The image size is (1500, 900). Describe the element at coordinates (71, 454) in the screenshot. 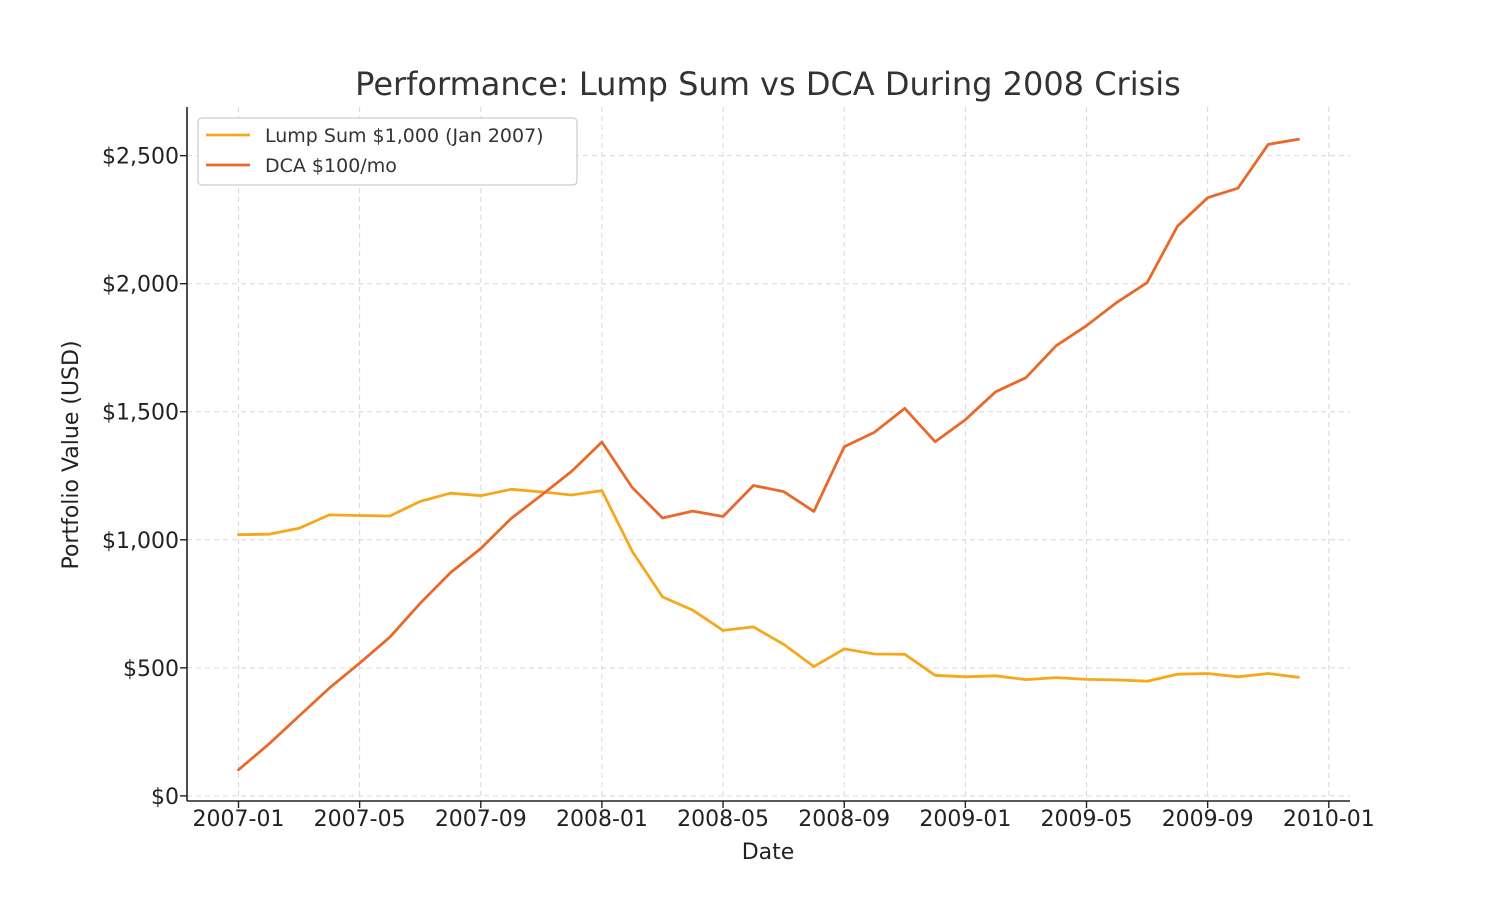

I see `y-axis-label: Portfolio Value (USD)` at that location.